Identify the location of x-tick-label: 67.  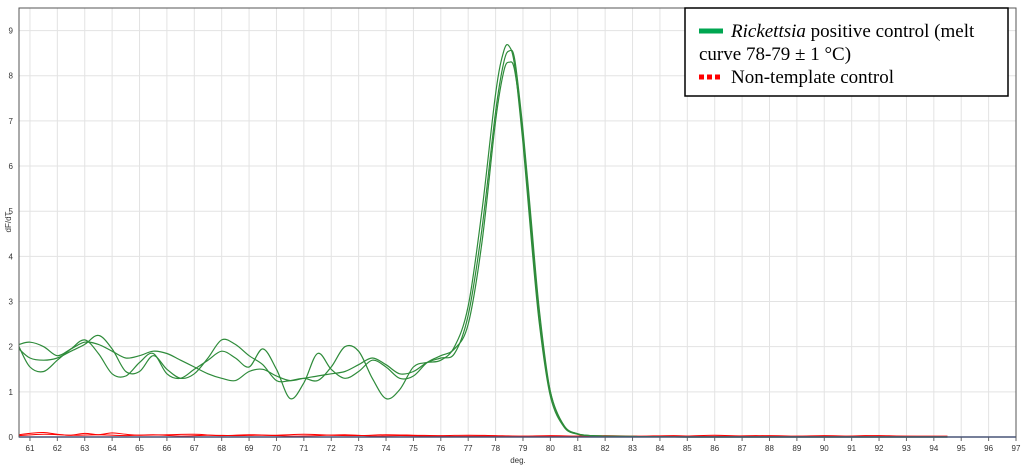
(194, 448).